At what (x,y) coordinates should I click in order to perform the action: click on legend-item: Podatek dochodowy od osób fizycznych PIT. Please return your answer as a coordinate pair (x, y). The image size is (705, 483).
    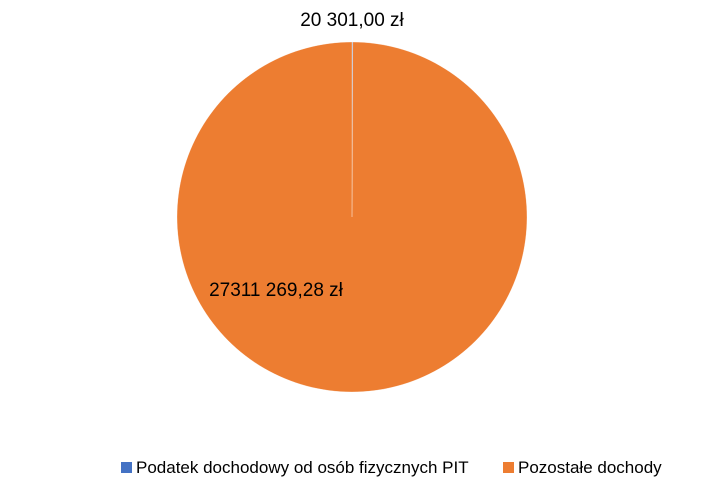
    Looking at the image, I should click on (295, 468).